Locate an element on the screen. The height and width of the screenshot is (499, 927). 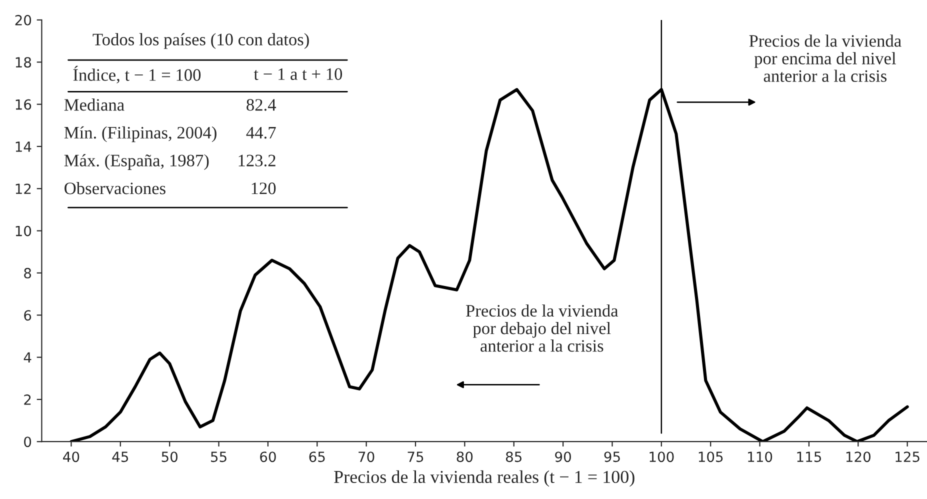
annotation: Mín. (Filipinas, 2004) is located at coordinates (140, 134).